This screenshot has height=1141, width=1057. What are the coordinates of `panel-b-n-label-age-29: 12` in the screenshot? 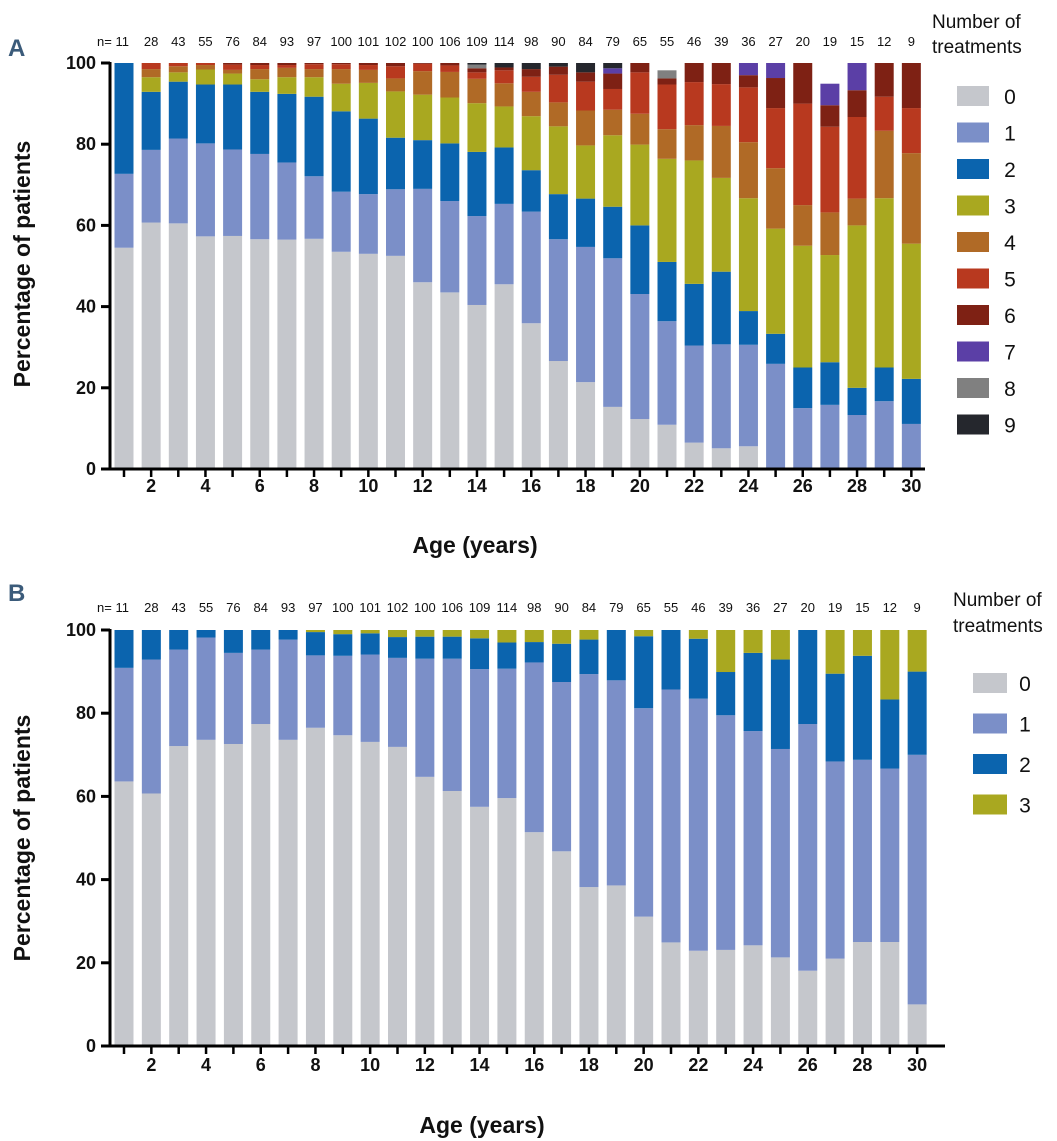 It's located at (890, 607).